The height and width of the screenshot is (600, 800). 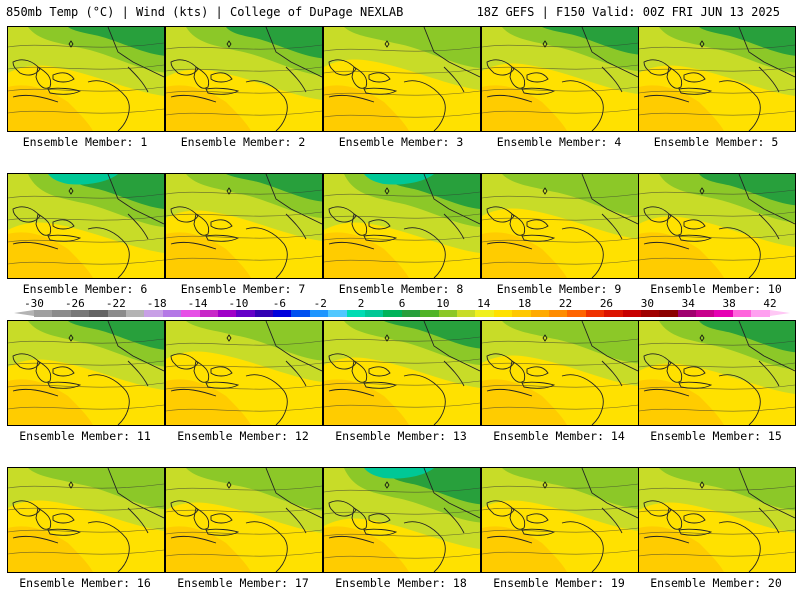 I want to click on ensemble-member-label: Ensemble Member: 12, so click(x=243, y=436).